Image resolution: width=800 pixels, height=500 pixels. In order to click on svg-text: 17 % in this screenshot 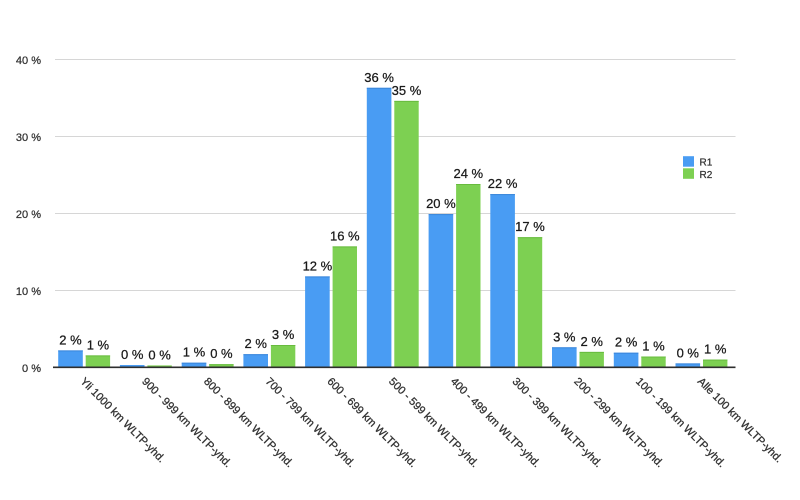, I will do `click(530, 226)`.